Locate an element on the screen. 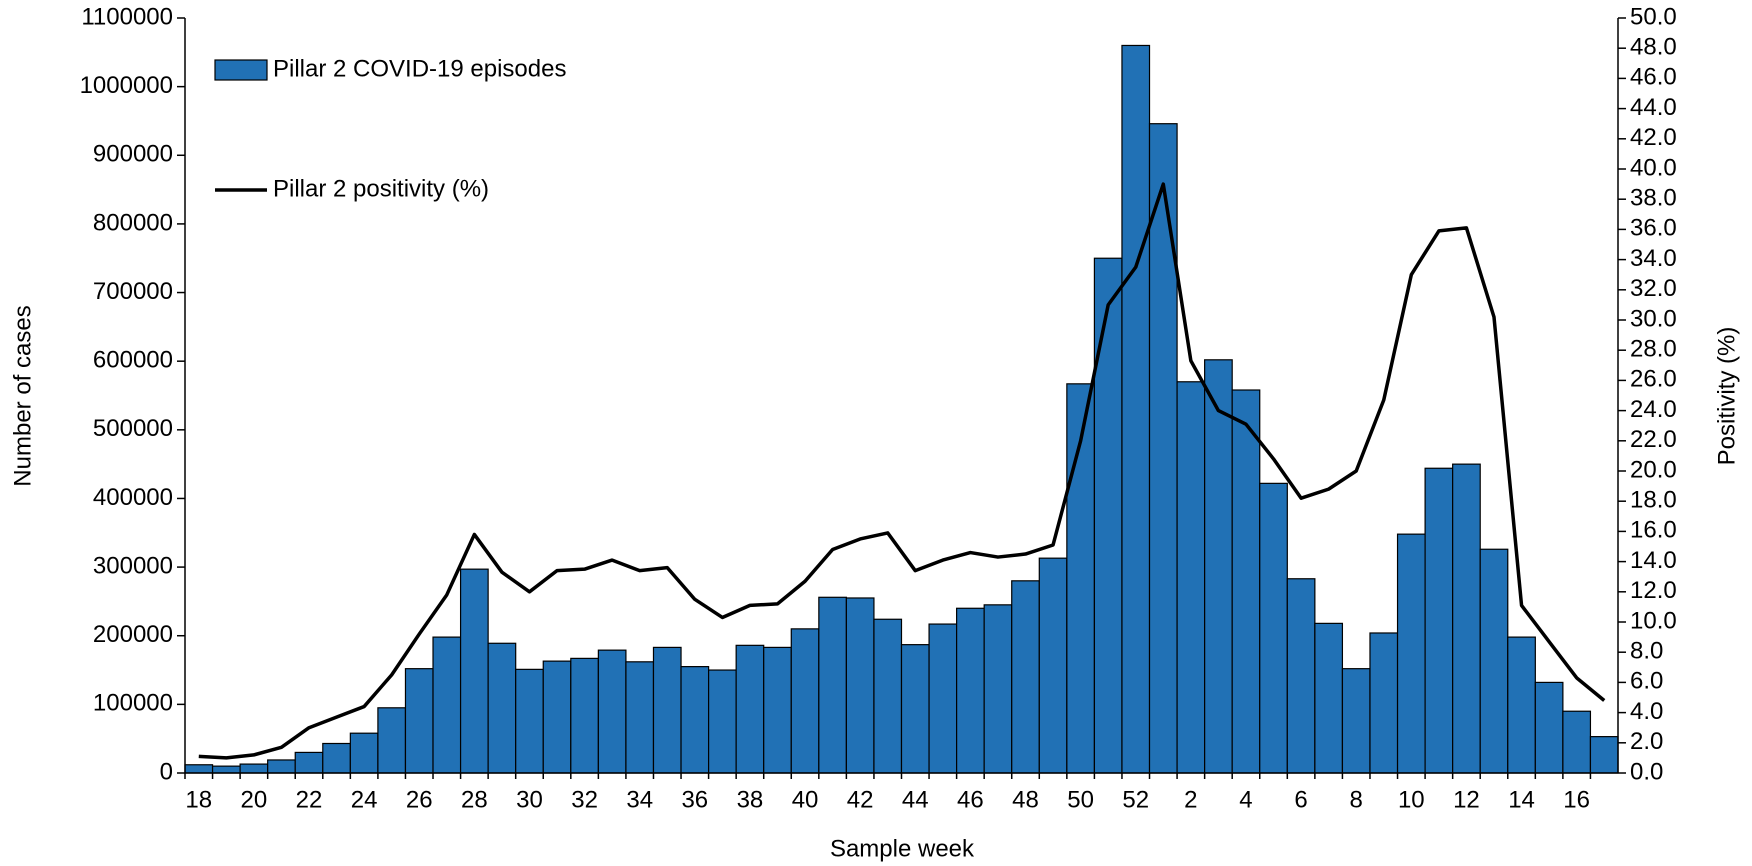  y2-tick-label: 8.0 is located at coordinates (1646, 651).